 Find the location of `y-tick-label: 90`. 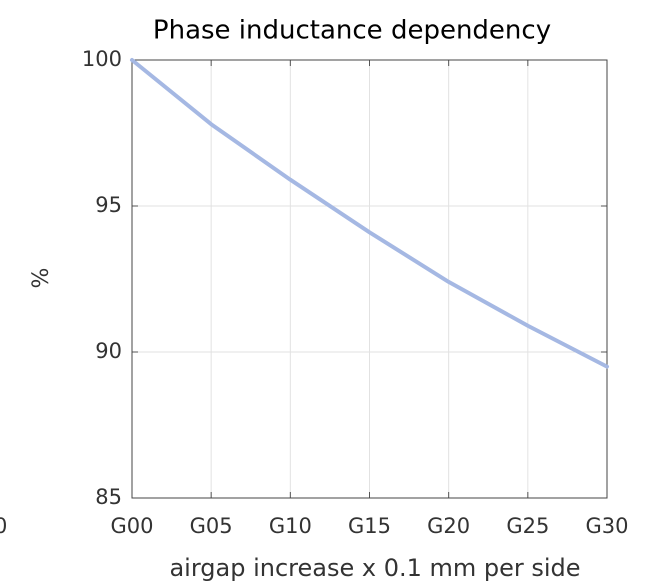

y-tick-label: 90 is located at coordinates (108, 351).